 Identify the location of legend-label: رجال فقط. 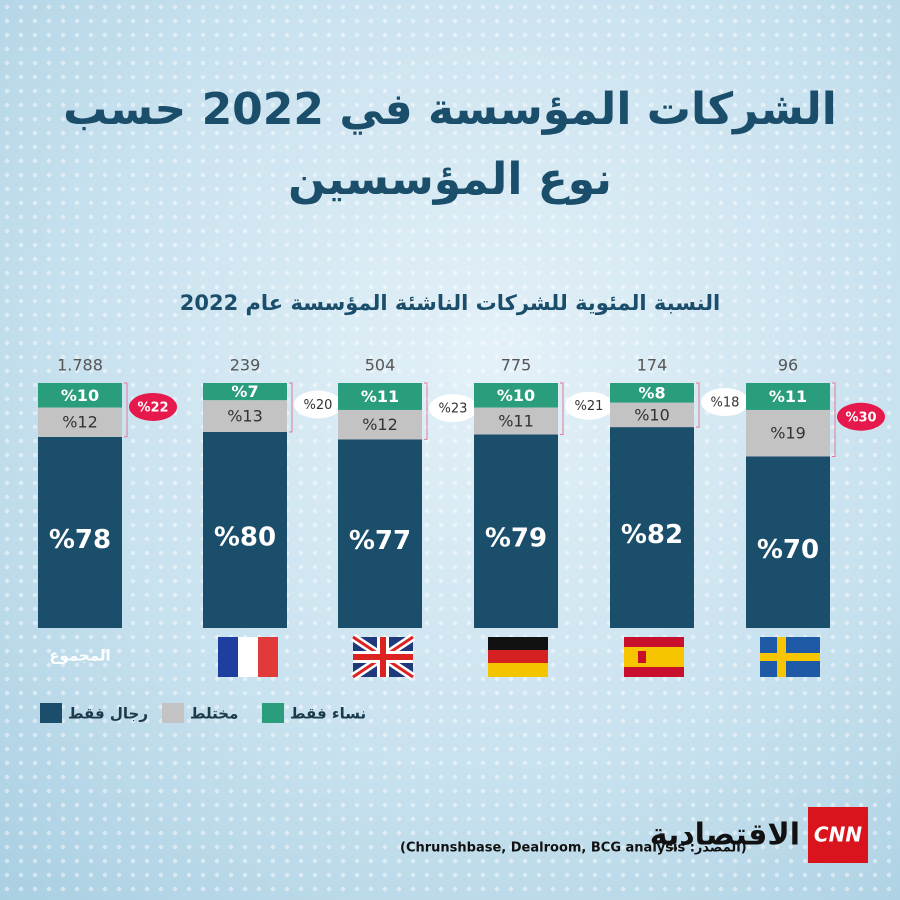
(108, 714).